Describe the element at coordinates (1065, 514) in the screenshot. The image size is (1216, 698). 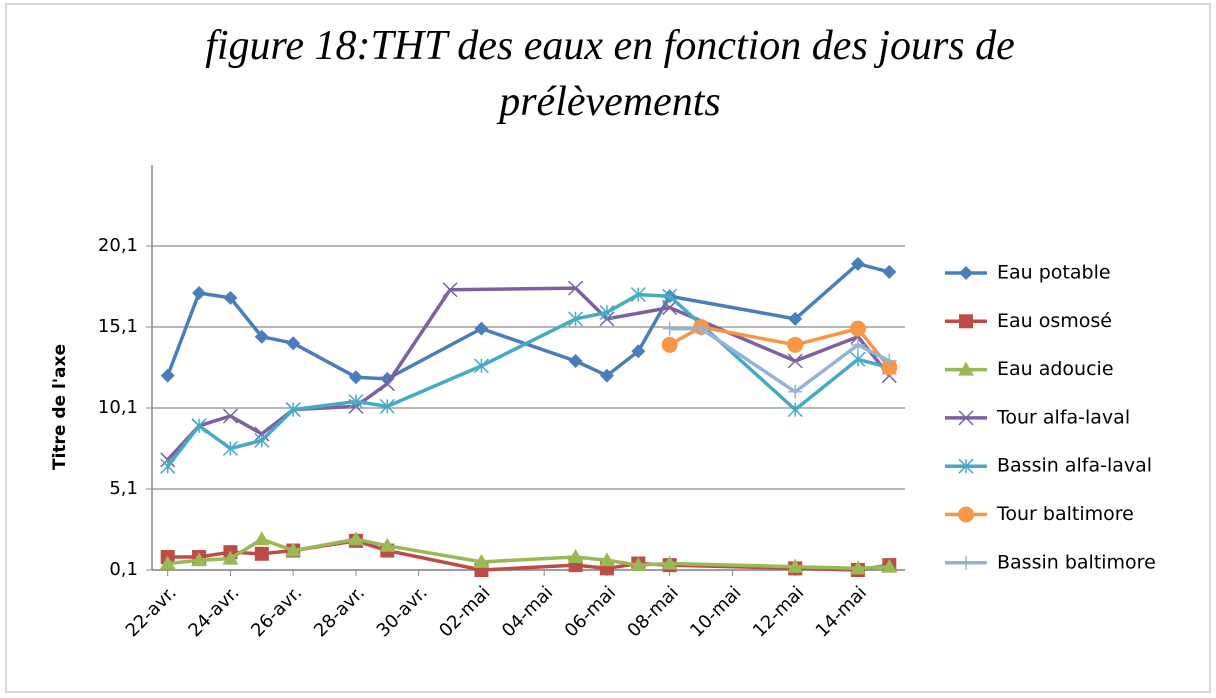
I see `legend-label: Tour baltimore` at that location.